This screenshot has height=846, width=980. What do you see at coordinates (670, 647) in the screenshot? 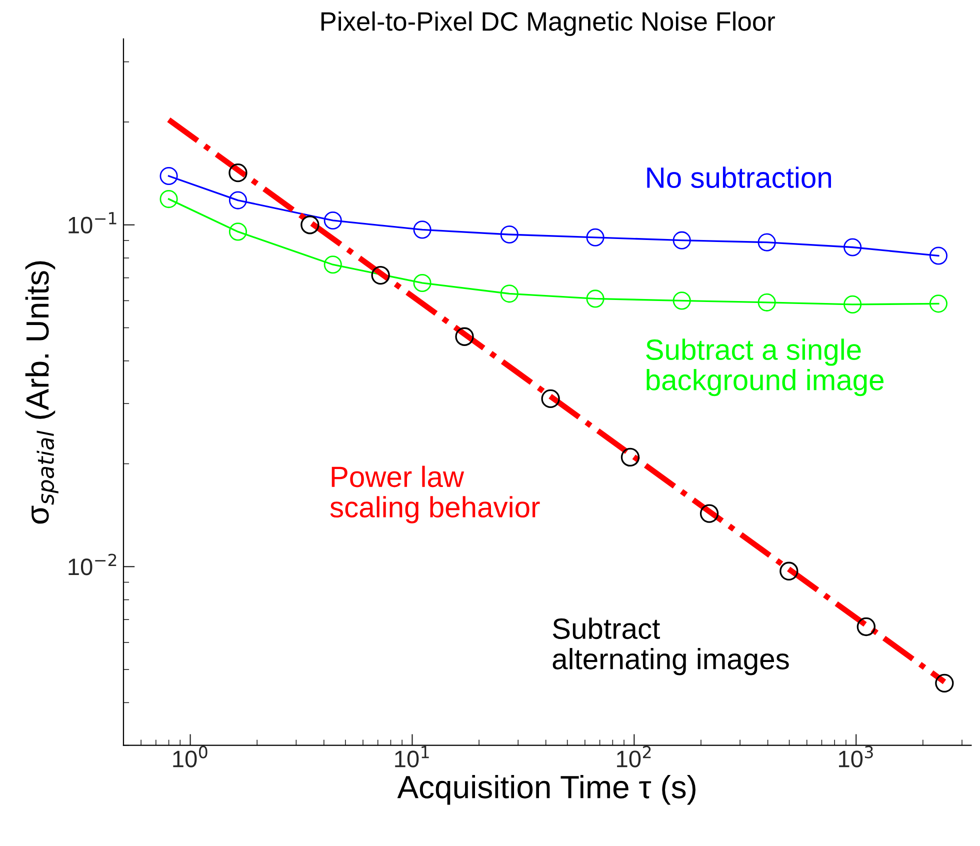
I see `series-label: Subtract alternating images` at bounding box center [670, 647].